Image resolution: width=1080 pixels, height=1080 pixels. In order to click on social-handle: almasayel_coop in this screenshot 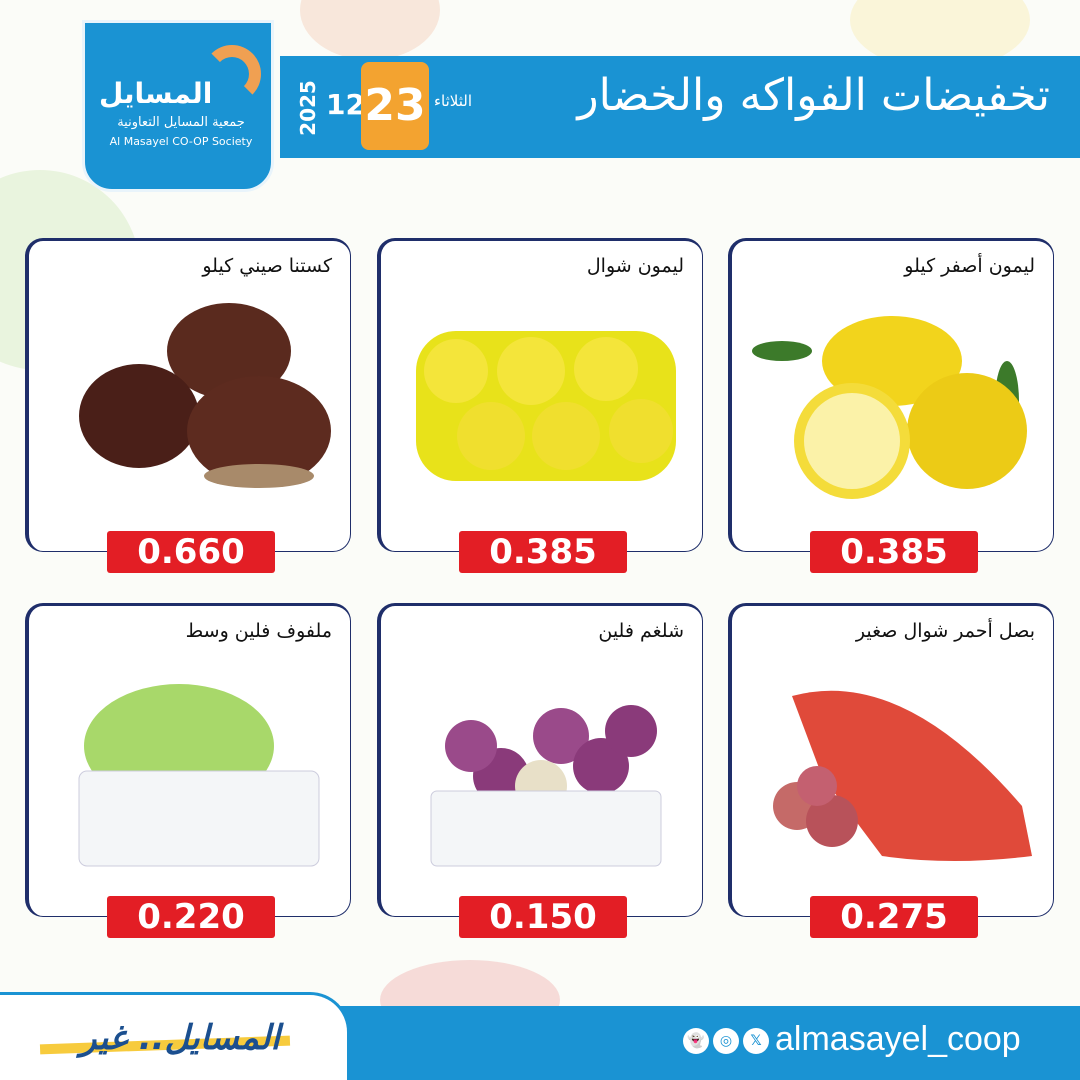, I will do `click(898, 1039)`.